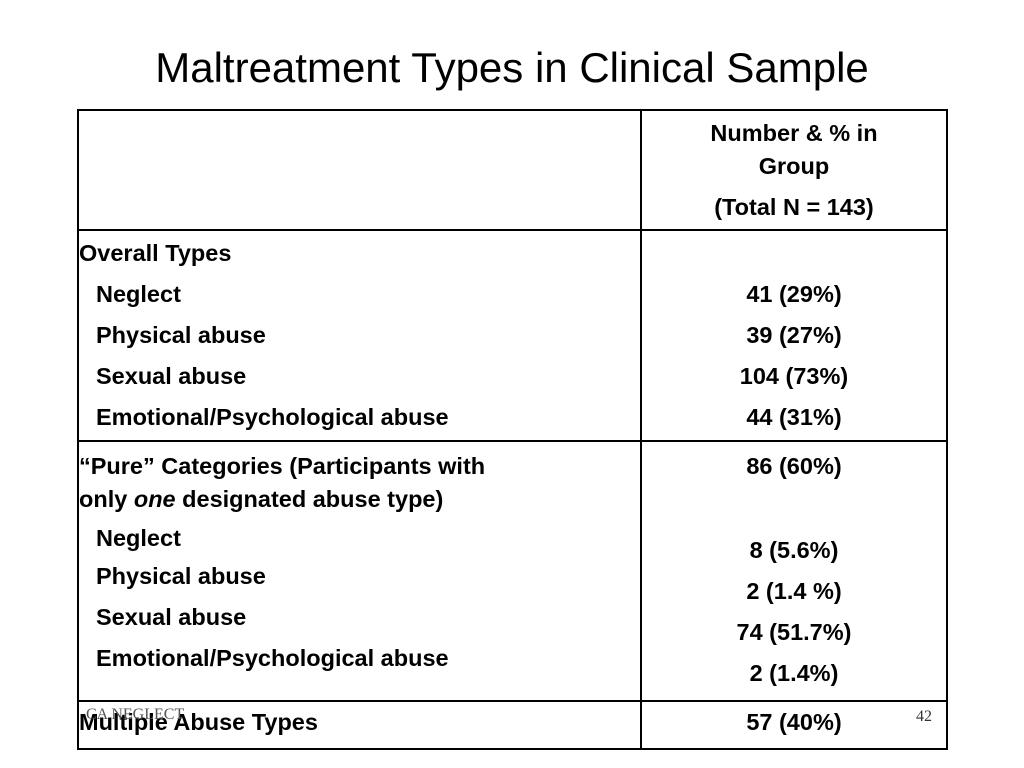 This screenshot has width=1024, height=768. I want to click on overall-emotional-label: Emotional/Psychological abuse, so click(272, 417).